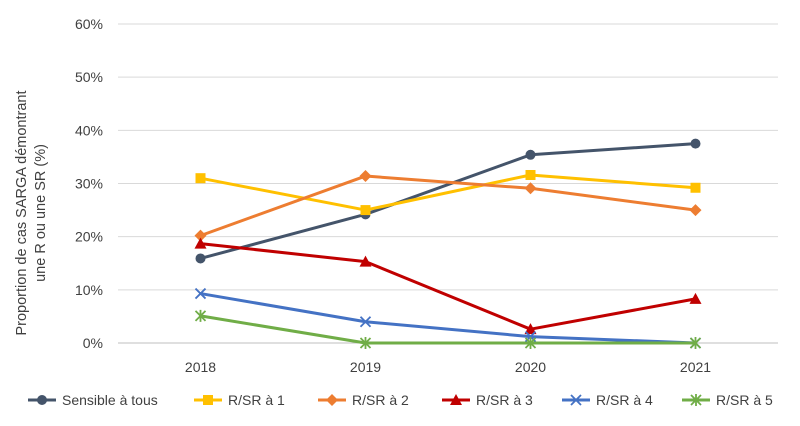  I want to click on legend-item: R/SR à 5, so click(727, 400).